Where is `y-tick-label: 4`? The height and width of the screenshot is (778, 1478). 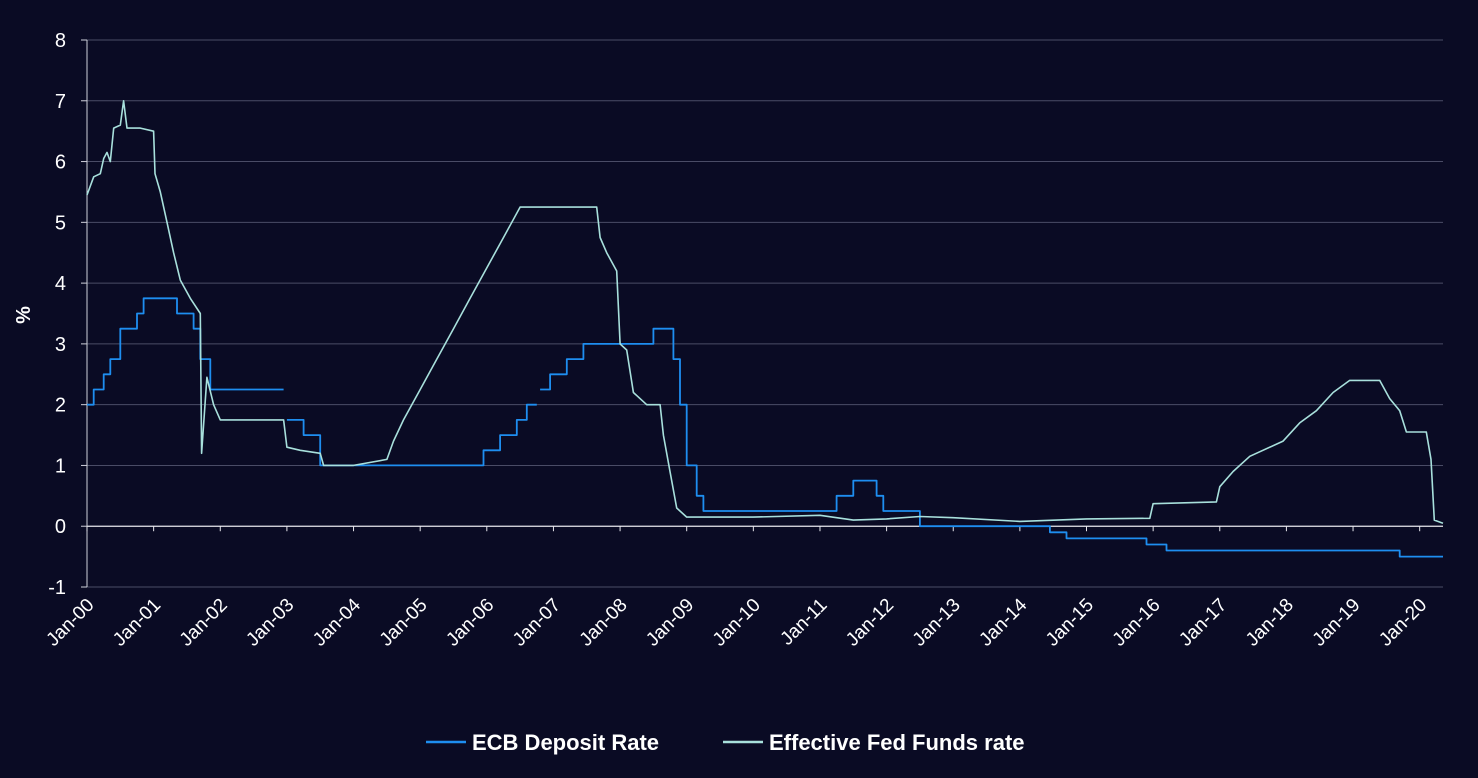
y-tick-label: 4 is located at coordinates (60, 284).